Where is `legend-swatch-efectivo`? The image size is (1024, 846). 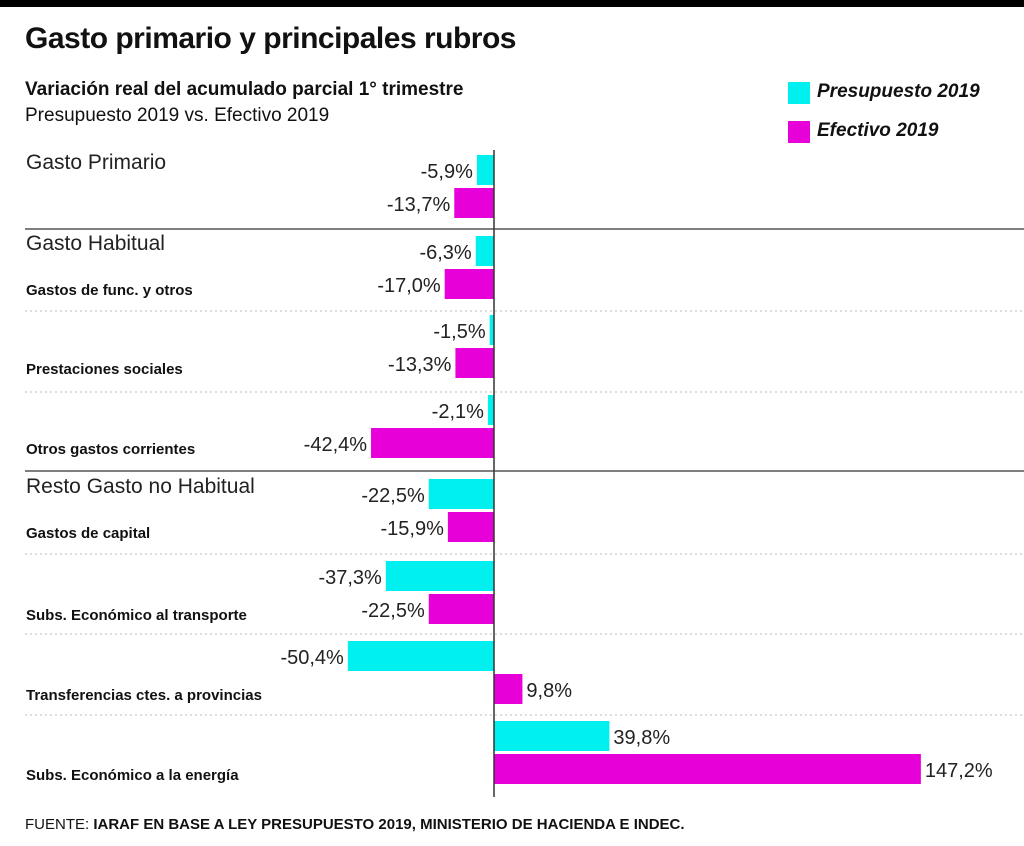
legend-swatch-efectivo is located at coordinates (799, 132).